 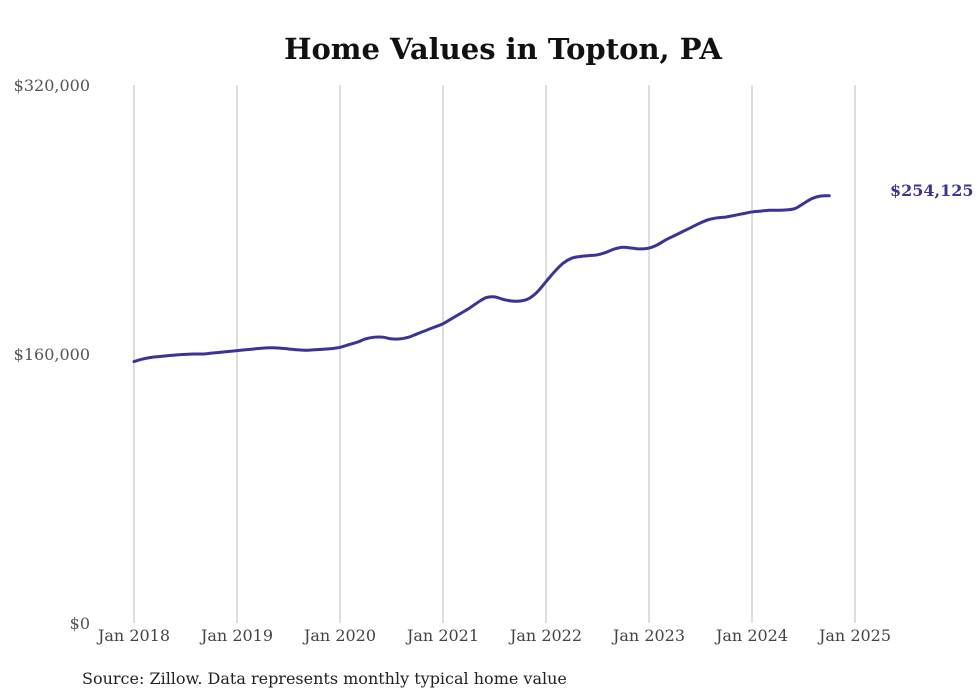 I want to click on x-tick-label: Jan 2025, so click(x=854, y=635).